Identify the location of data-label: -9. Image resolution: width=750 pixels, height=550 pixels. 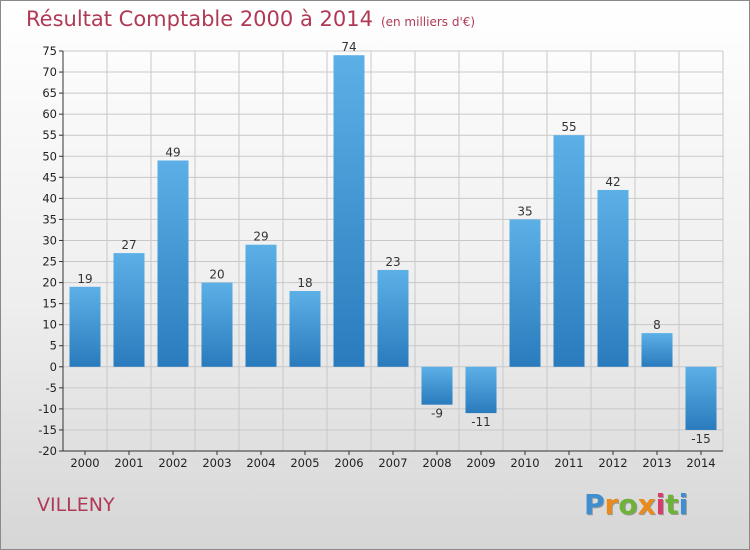
(437, 414).